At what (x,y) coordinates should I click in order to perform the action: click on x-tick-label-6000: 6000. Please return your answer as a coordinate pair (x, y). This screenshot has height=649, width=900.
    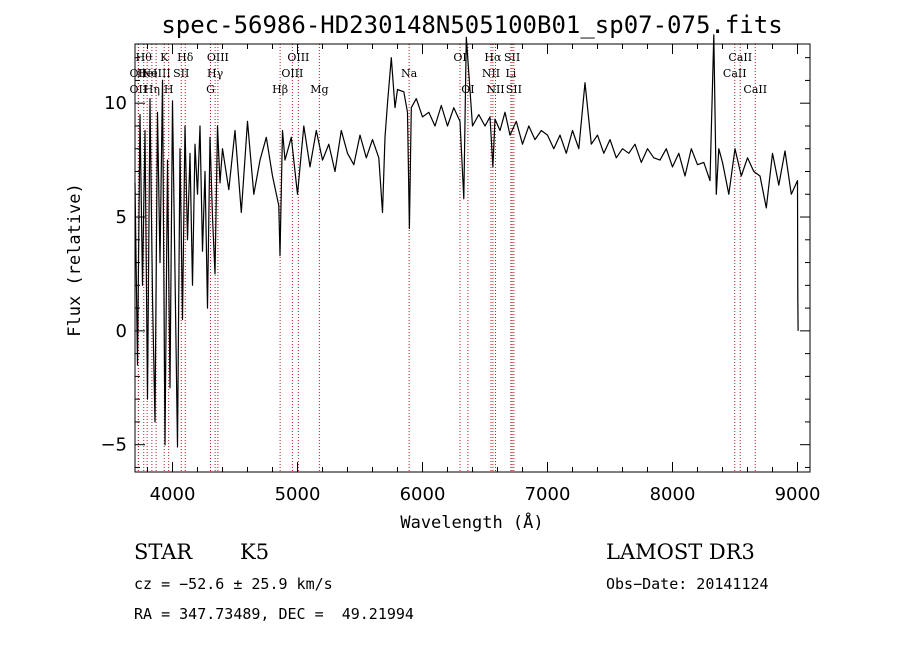
    Looking at the image, I should click on (423, 494).